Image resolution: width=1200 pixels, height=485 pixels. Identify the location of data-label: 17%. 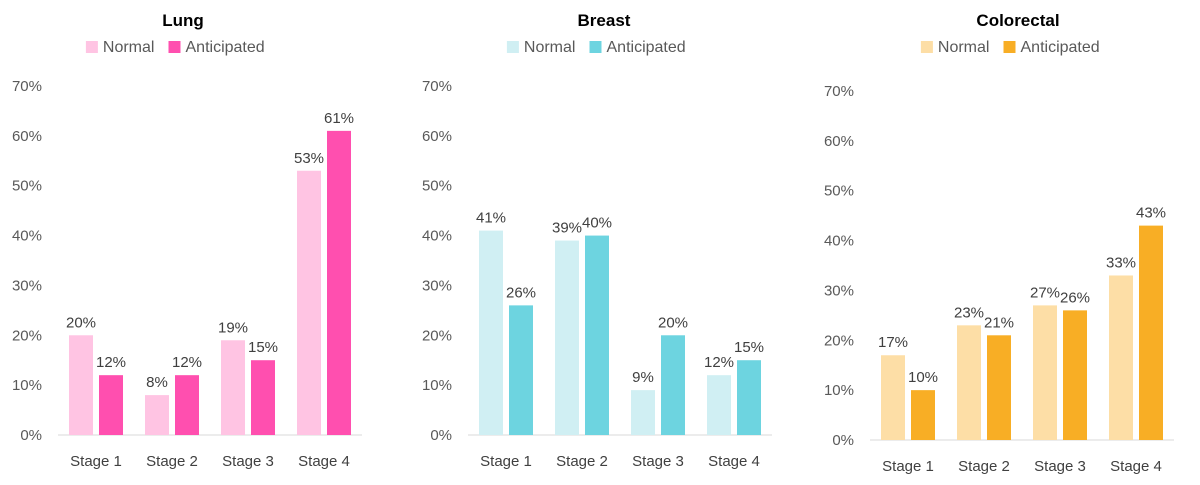
(893, 342).